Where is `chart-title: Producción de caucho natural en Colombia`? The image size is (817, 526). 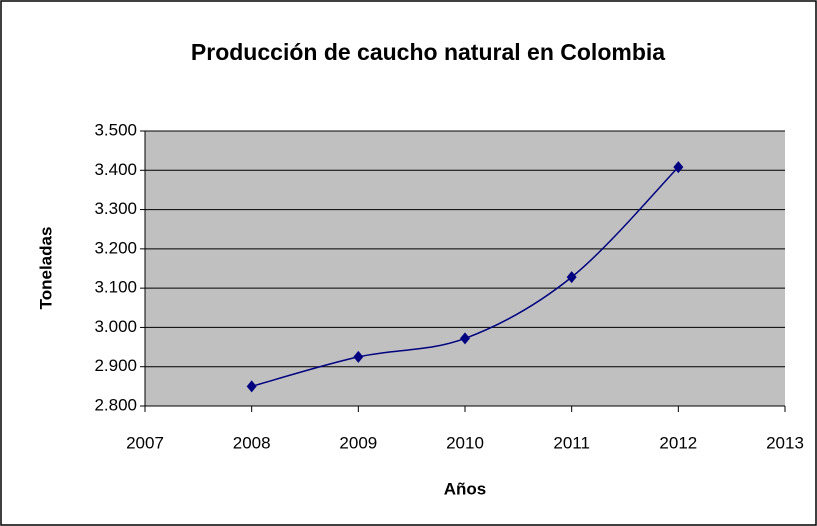
chart-title: Producción de caucho natural en Colombia is located at coordinates (428, 52).